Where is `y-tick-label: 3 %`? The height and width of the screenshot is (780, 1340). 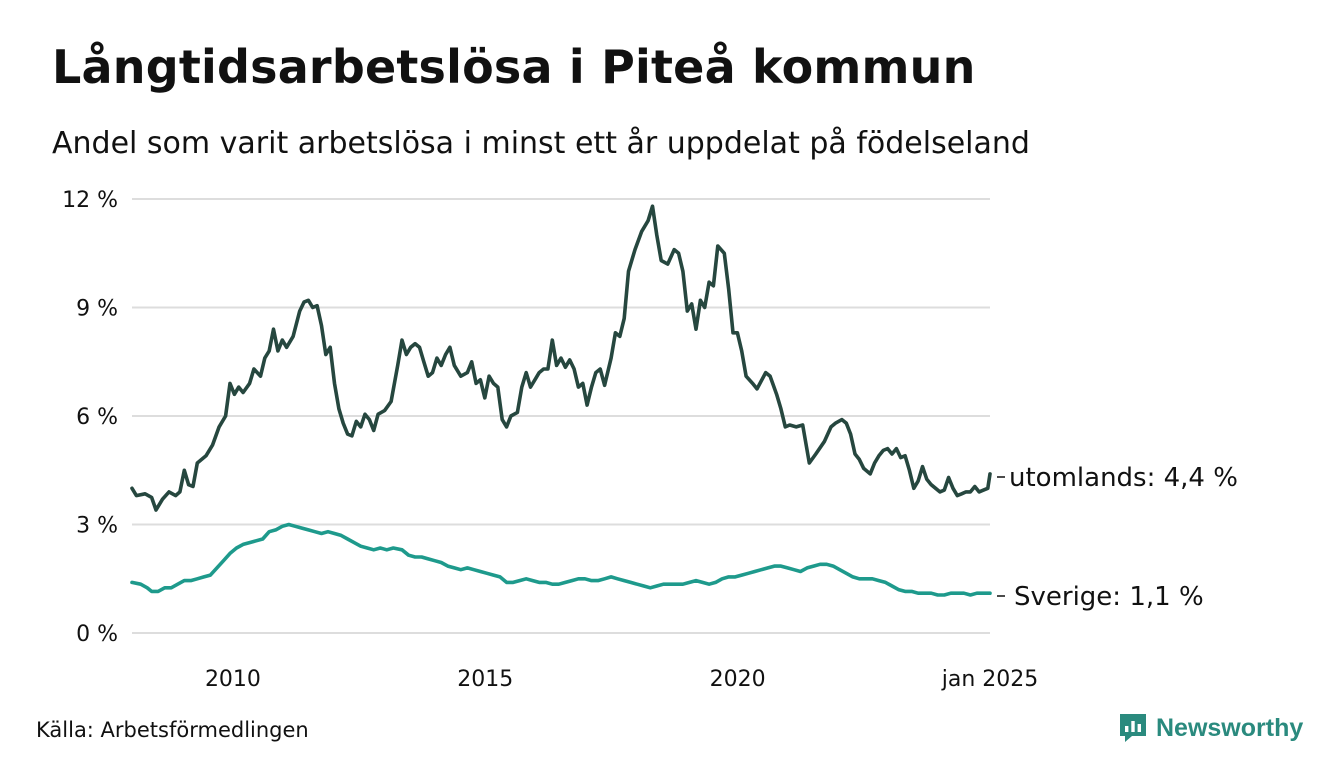 y-tick-label: 3 % is located at coordinates (97, 526).